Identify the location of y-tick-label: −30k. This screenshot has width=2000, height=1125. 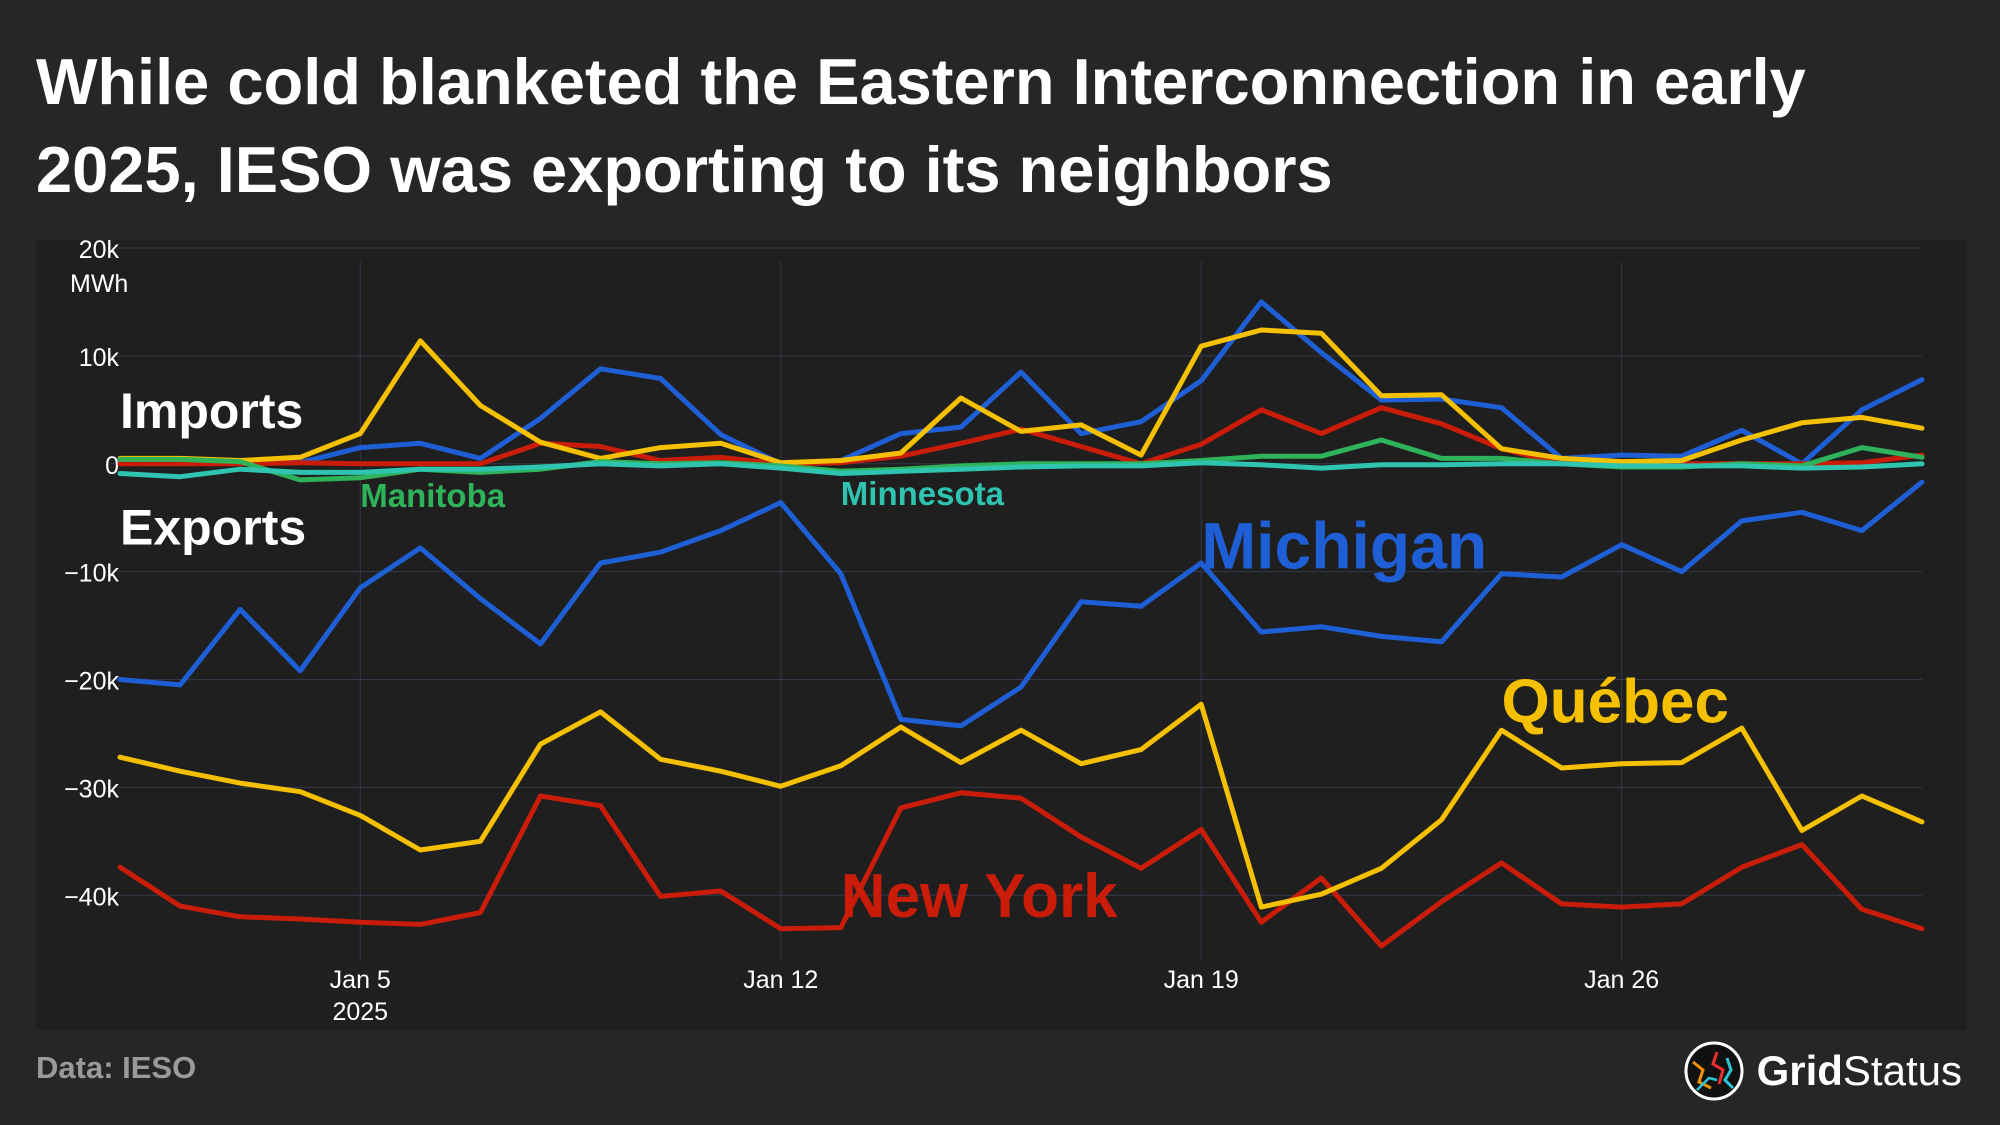
(91, 789).